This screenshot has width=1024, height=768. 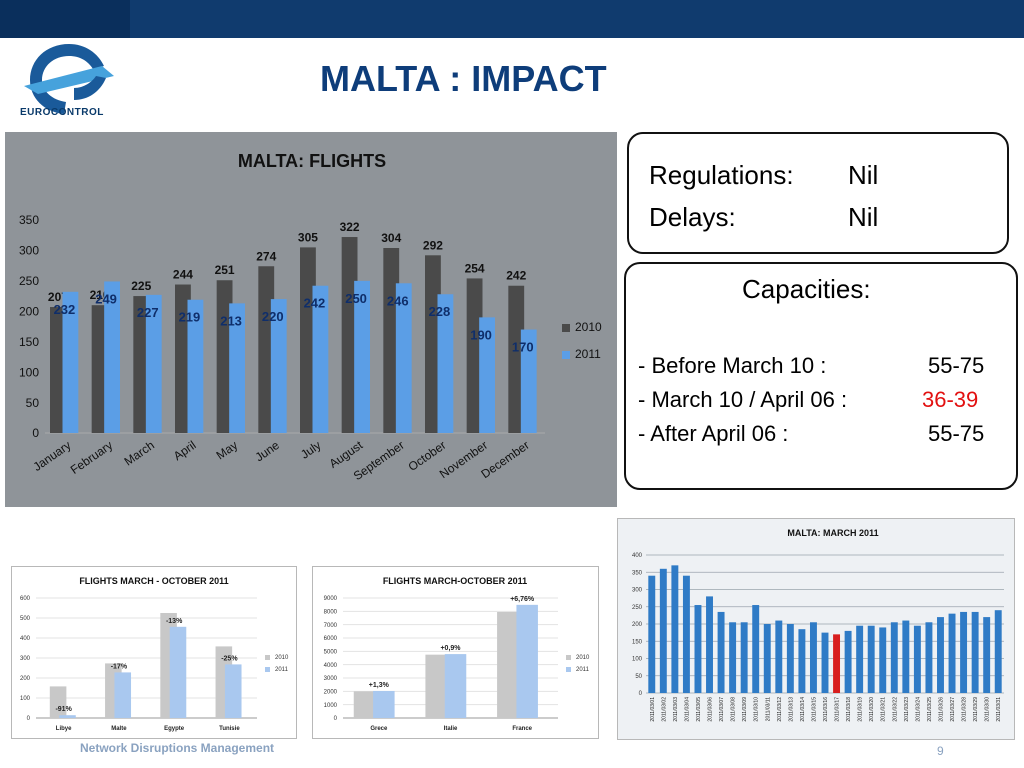 What do you see at coordinates (52, 456) in the screenshot?
I see `x-tick-label: January` at bounding box center [52, 456].